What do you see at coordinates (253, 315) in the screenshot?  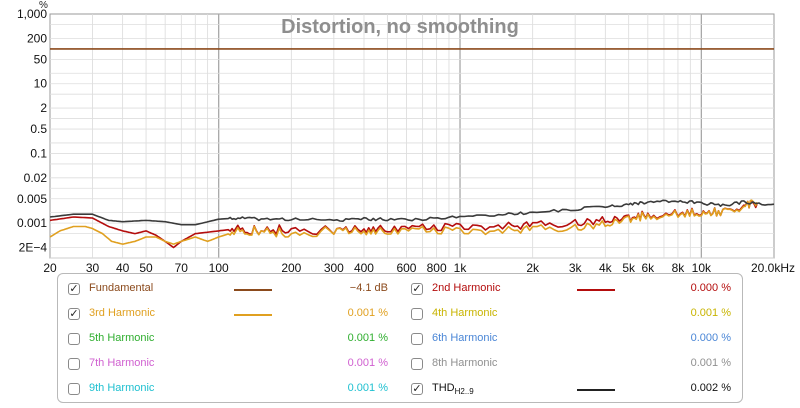 I see `legend-swatch-3rd-harmonic` at bounding box center [253, 315].